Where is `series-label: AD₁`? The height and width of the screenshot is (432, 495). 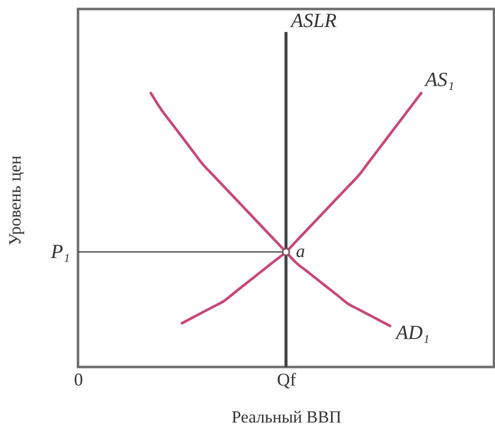
series-label: AD₁ is located at coordinates (412, 333).